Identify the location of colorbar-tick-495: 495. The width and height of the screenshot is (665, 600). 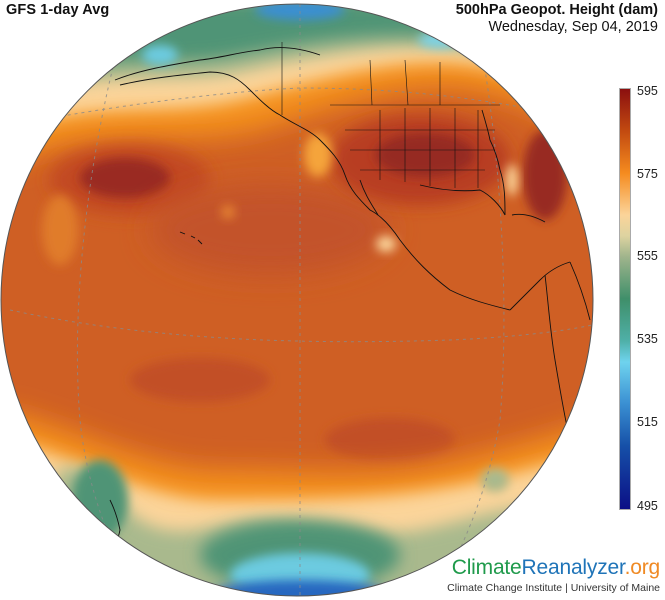
(647, 506).